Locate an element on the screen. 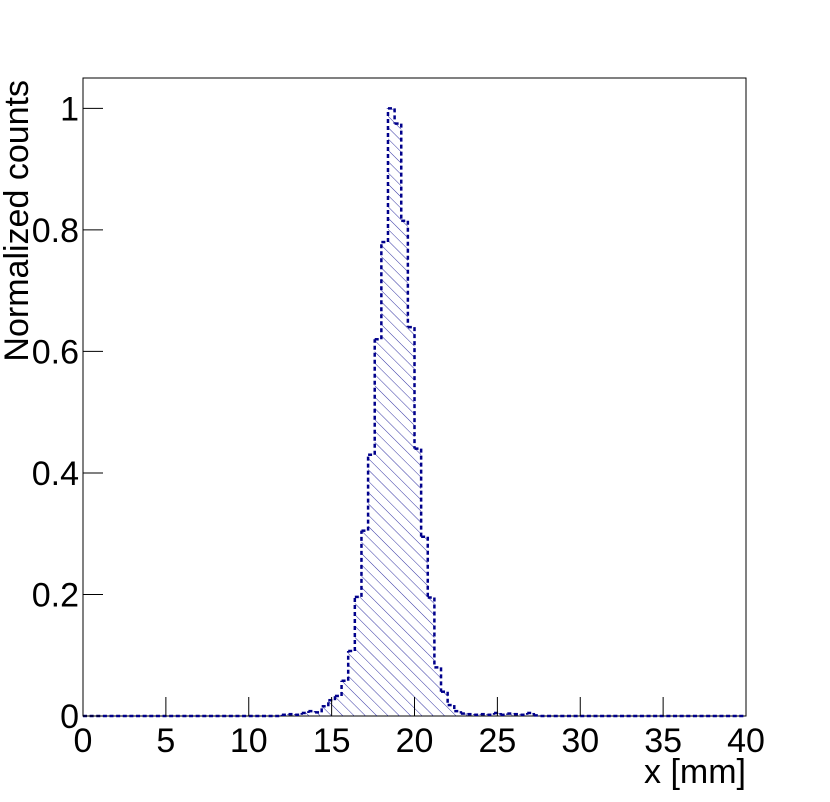 The width and height of the screenshot is (830, 802). x-tick-label: 5 is located at coordinates (165, 741).